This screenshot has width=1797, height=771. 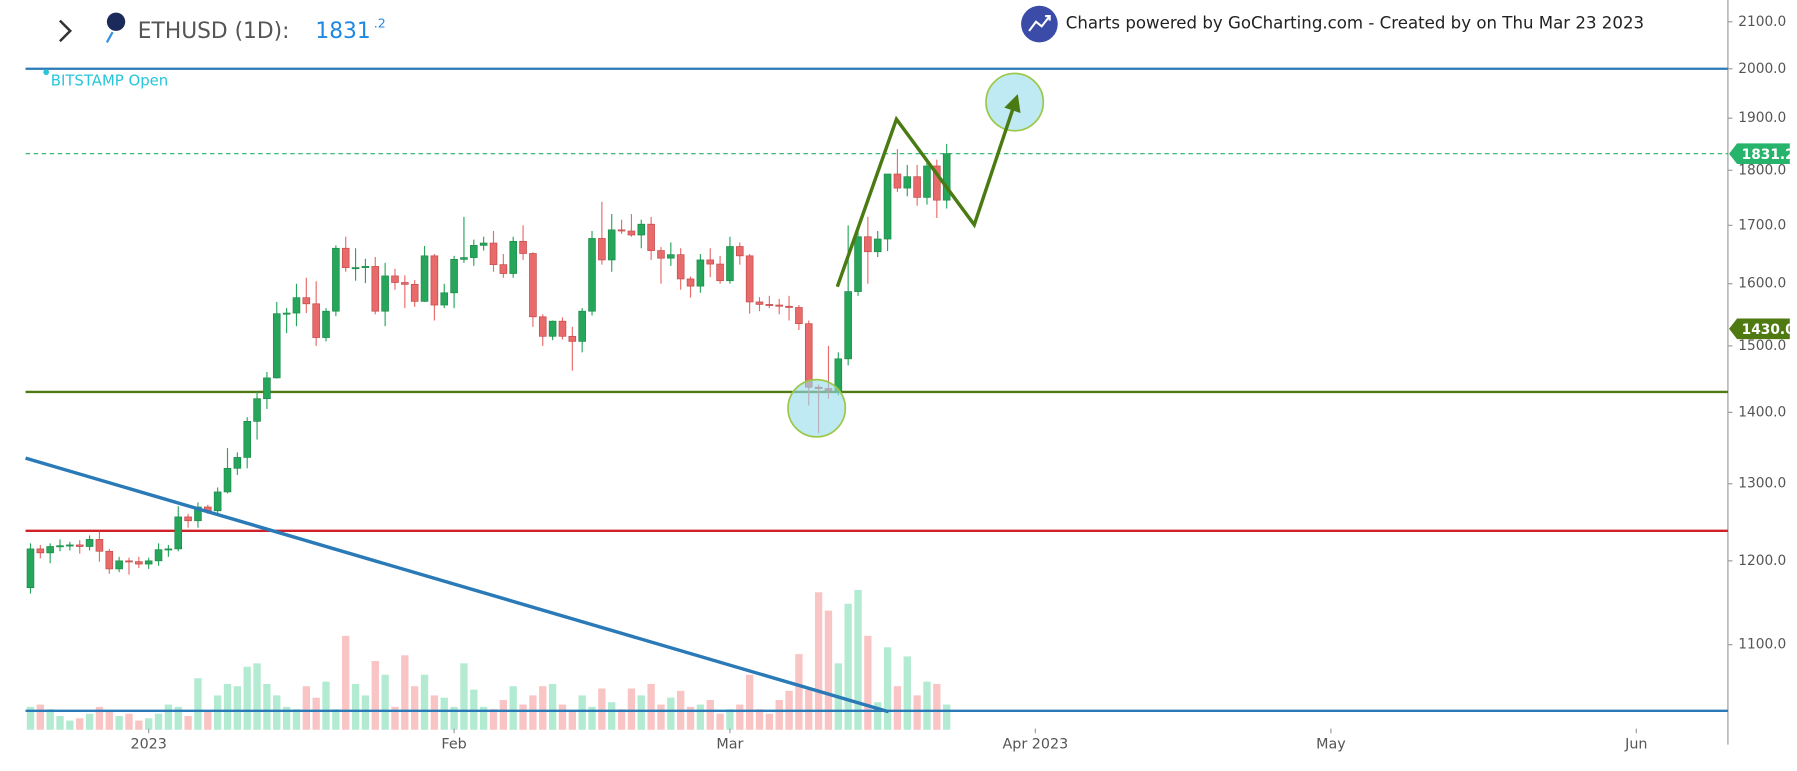 I want to click on y-tick-label: 2000.0, so click(x=1762, y=69).